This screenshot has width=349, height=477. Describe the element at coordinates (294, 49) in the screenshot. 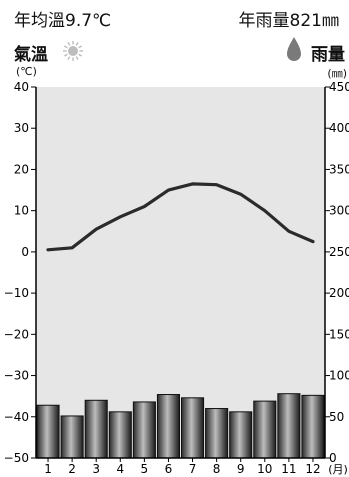

I see `water-drop-icon` at that location.